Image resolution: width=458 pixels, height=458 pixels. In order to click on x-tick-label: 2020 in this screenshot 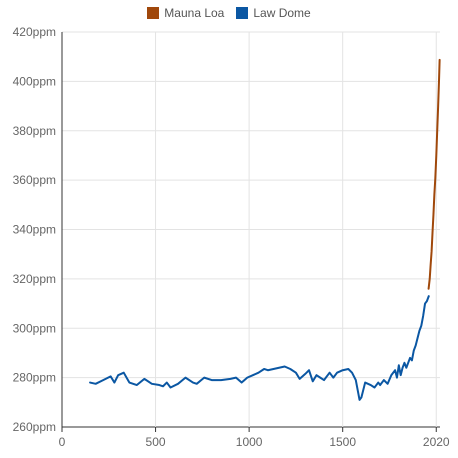, I will do `click(436, 442)`.